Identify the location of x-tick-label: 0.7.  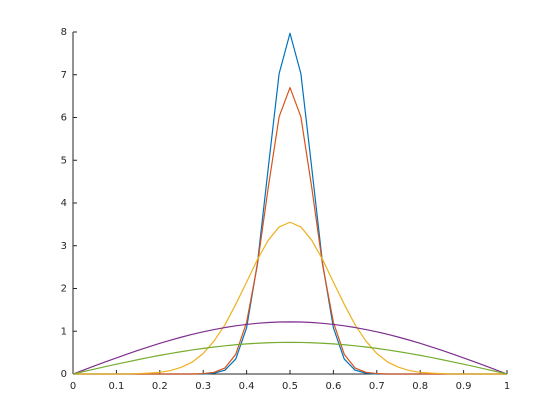
(377, 386).